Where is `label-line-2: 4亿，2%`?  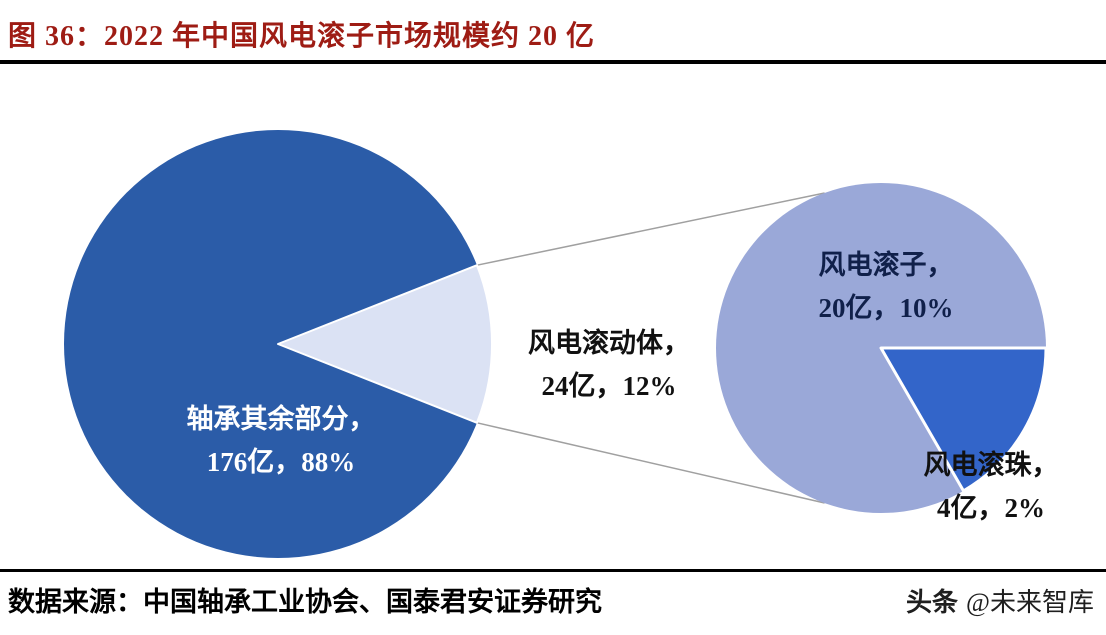
label-line-2: 4亿，2% is located at coordinates (991, 508).